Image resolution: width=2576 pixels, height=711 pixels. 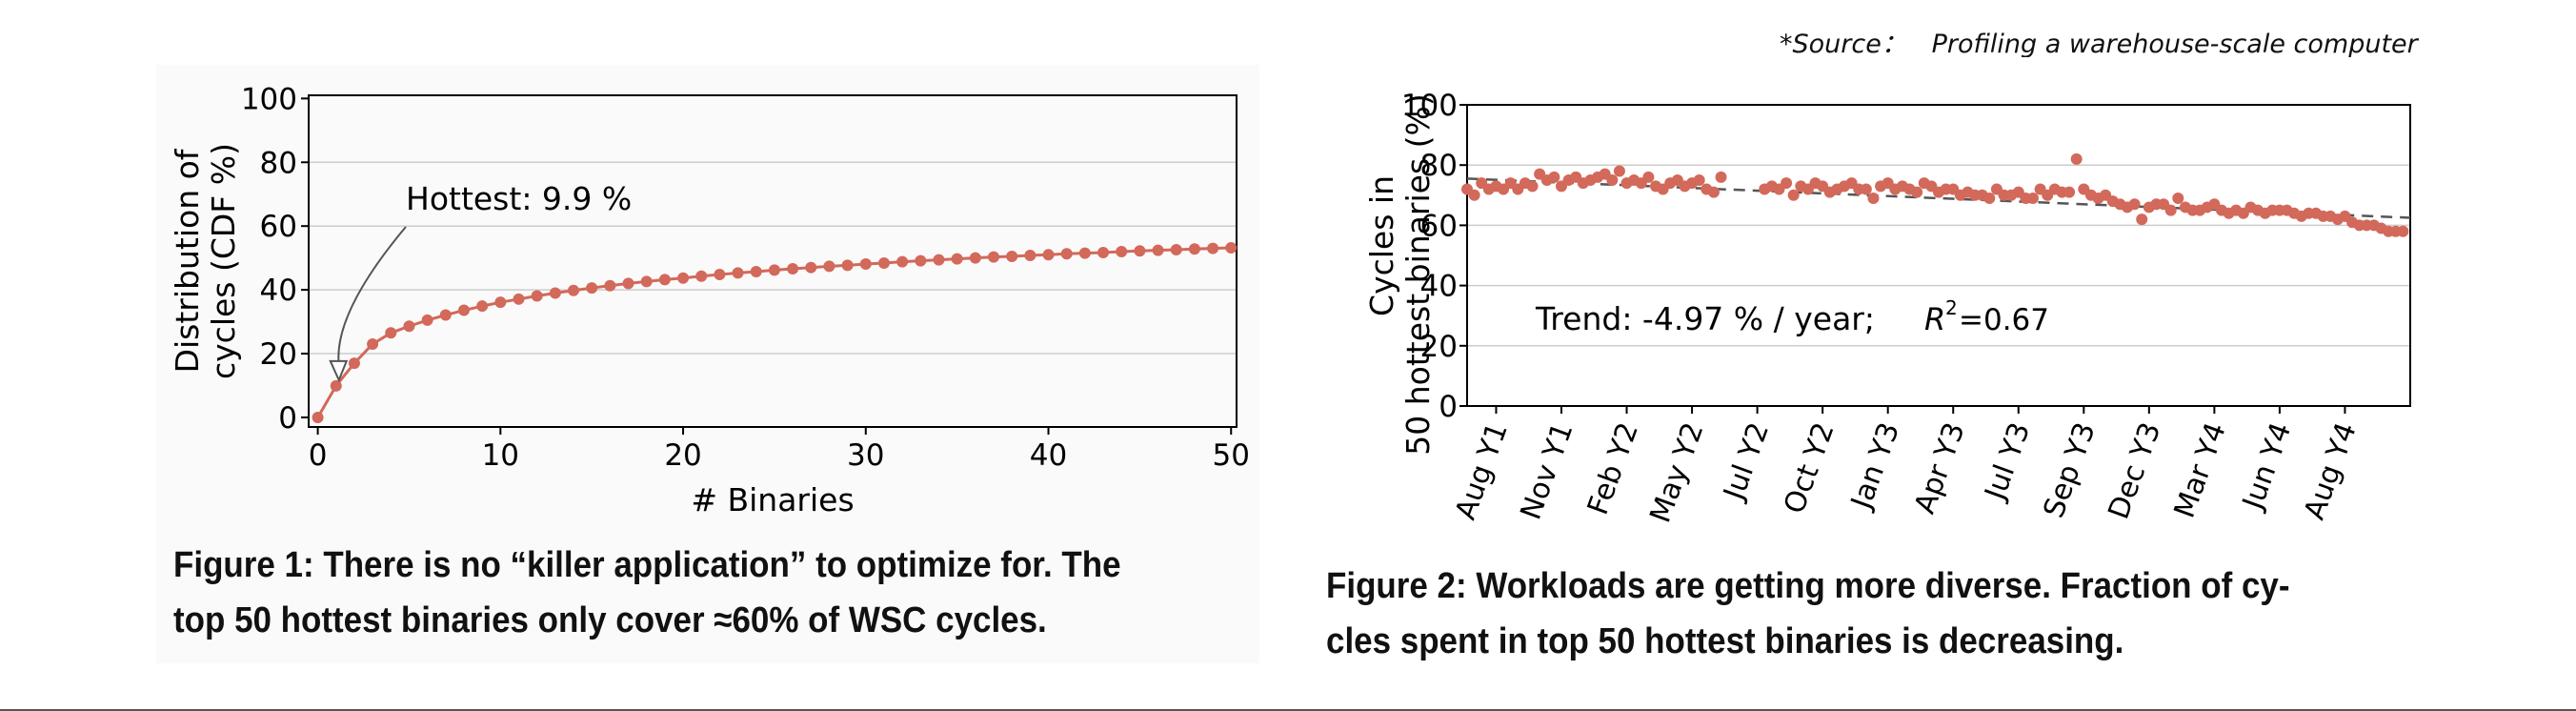 What do you see at coordinates (1705, 318) in the screenshot?
I see `trend-annotation: Trend: -4.97 % / year;` at bounding box center [1705, 318].